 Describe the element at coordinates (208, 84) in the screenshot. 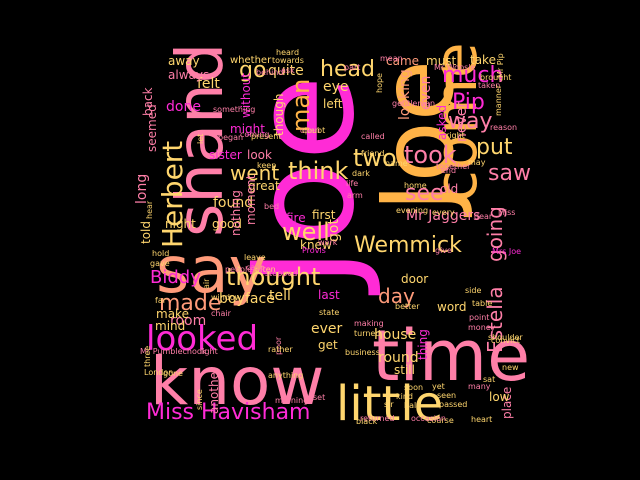

I see `word-felt: felt` at that location.